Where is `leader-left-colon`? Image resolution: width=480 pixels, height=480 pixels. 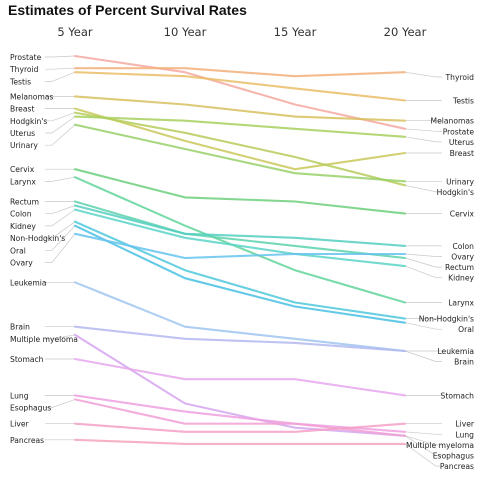 leader-left-colon is located at coordinates (60, 210).